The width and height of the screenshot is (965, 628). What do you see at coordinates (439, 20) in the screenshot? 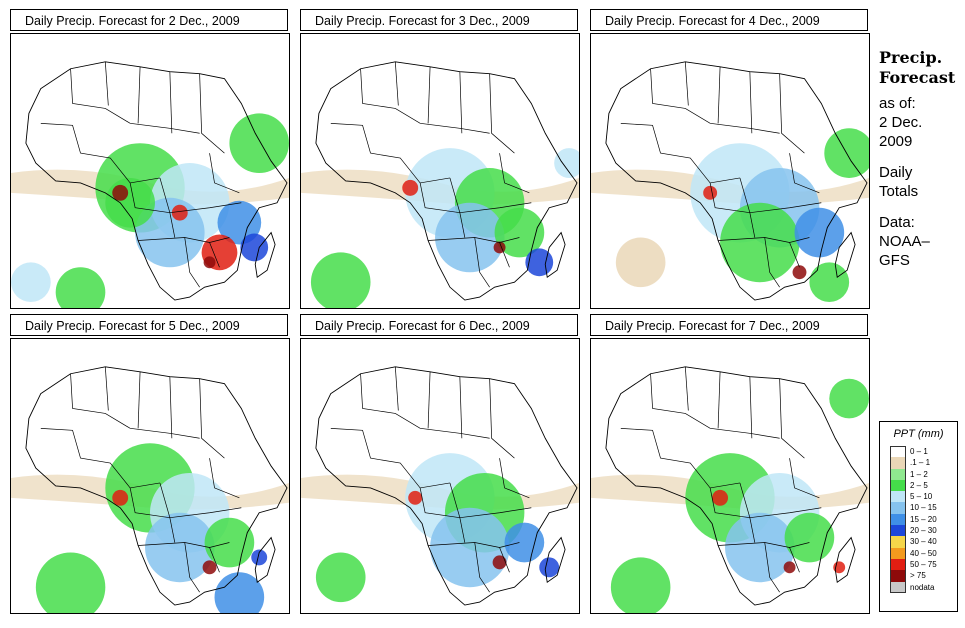
I see `panel-title: Daily Precip. Forecast for 3 Dec., 2009` at bounding box center [439, 20].